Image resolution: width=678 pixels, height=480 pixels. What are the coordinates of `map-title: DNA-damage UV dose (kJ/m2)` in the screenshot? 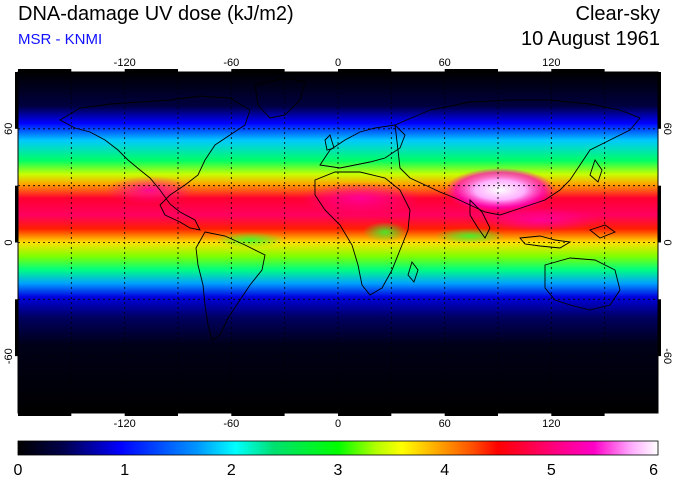 It's located at (156, 14).